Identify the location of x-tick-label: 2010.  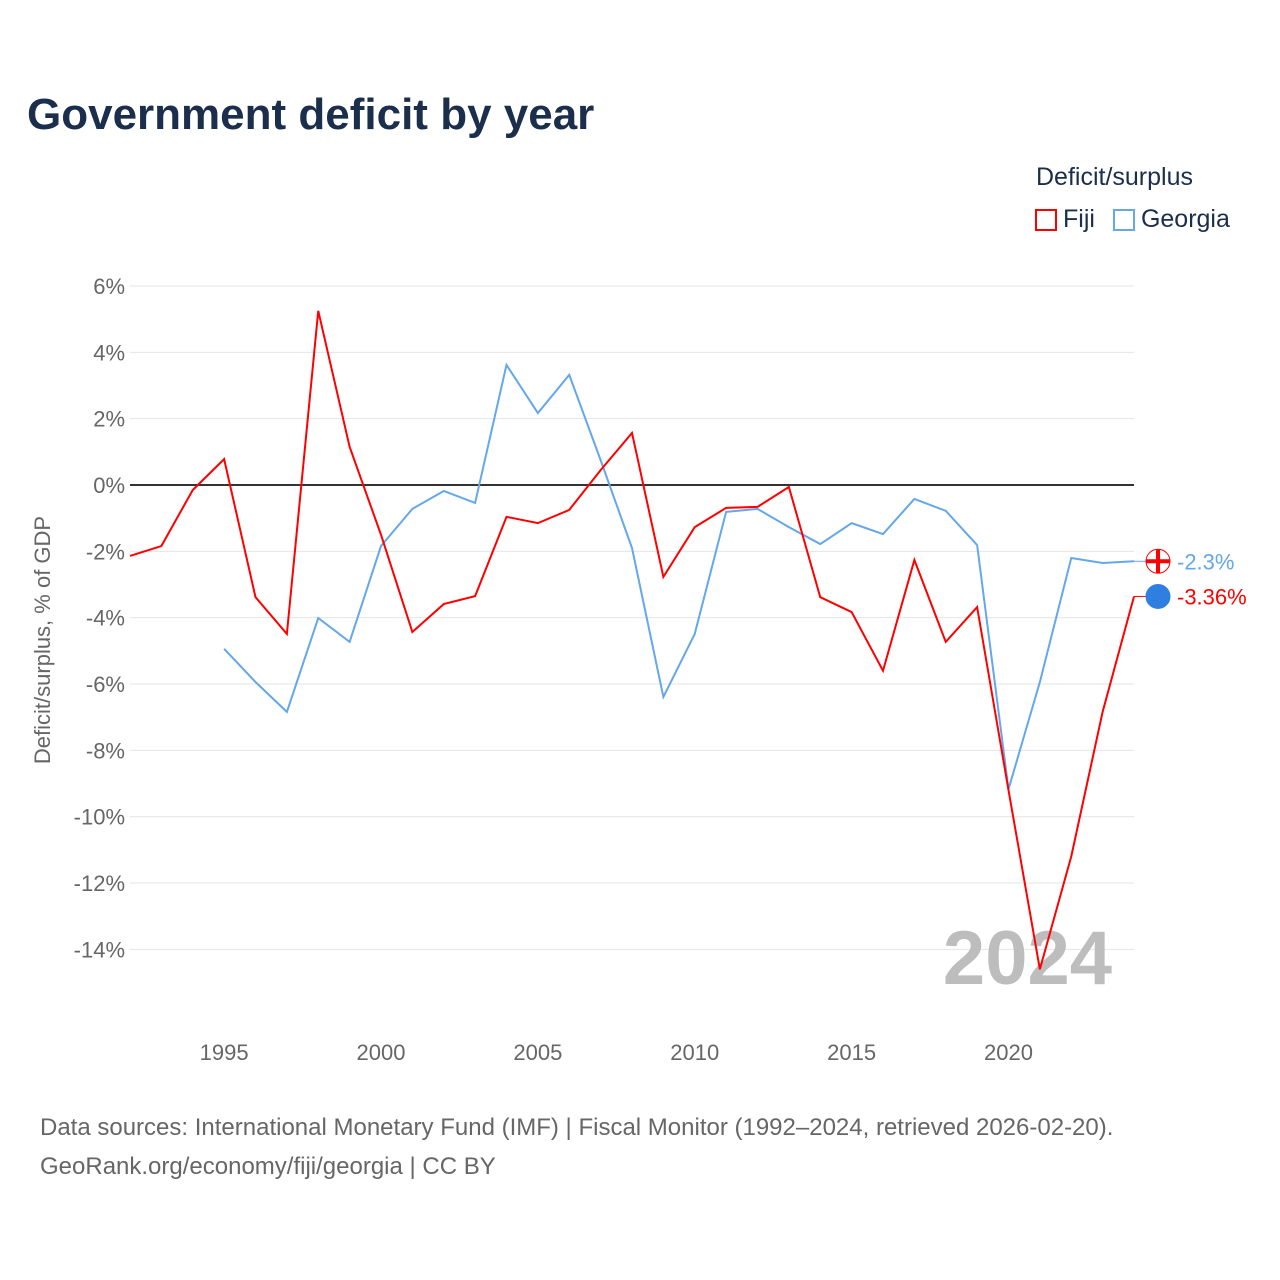
(694, 1052).